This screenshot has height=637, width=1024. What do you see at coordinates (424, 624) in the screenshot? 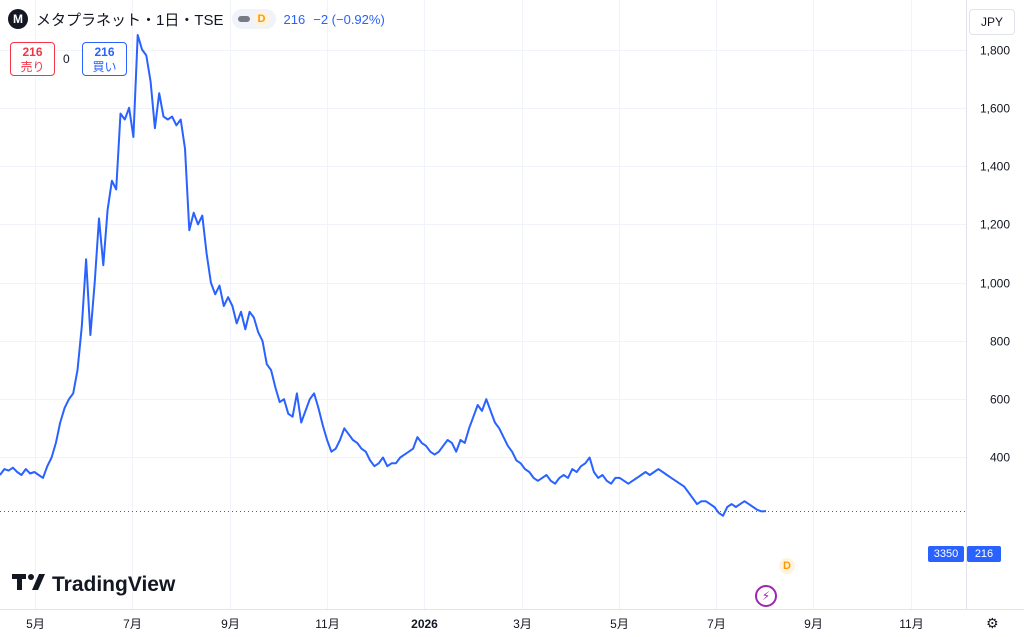
I see `x-tick-label: 2026` at bounding box center [424, 624].